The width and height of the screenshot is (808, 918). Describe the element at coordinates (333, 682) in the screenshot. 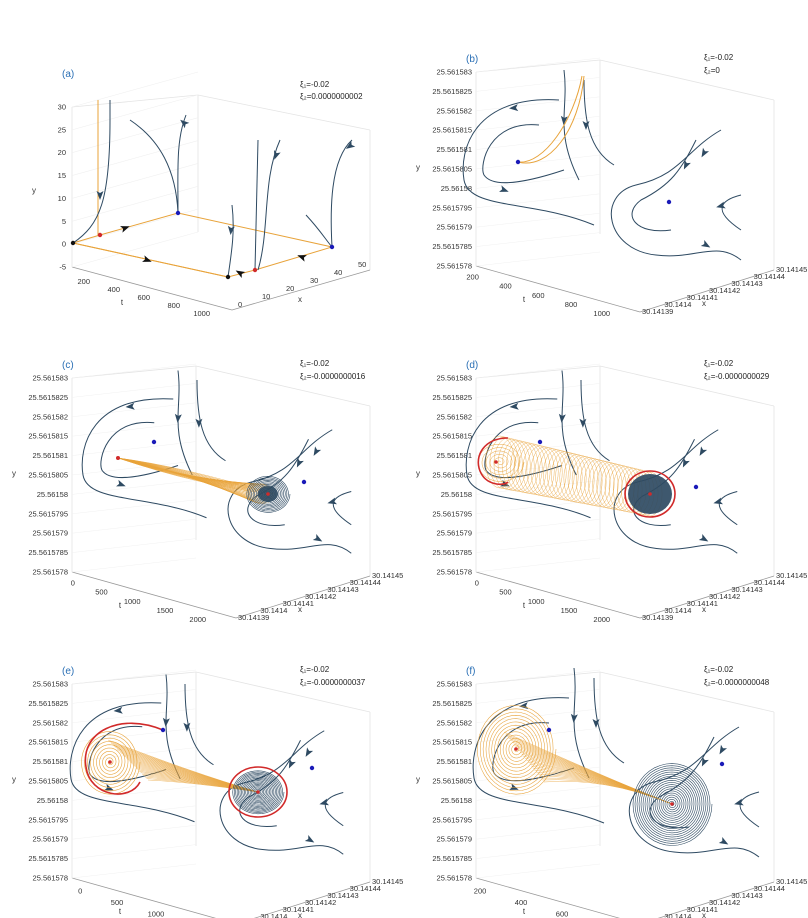

I see `param-xi2: ξ₂=-0.0000000037` at that location.